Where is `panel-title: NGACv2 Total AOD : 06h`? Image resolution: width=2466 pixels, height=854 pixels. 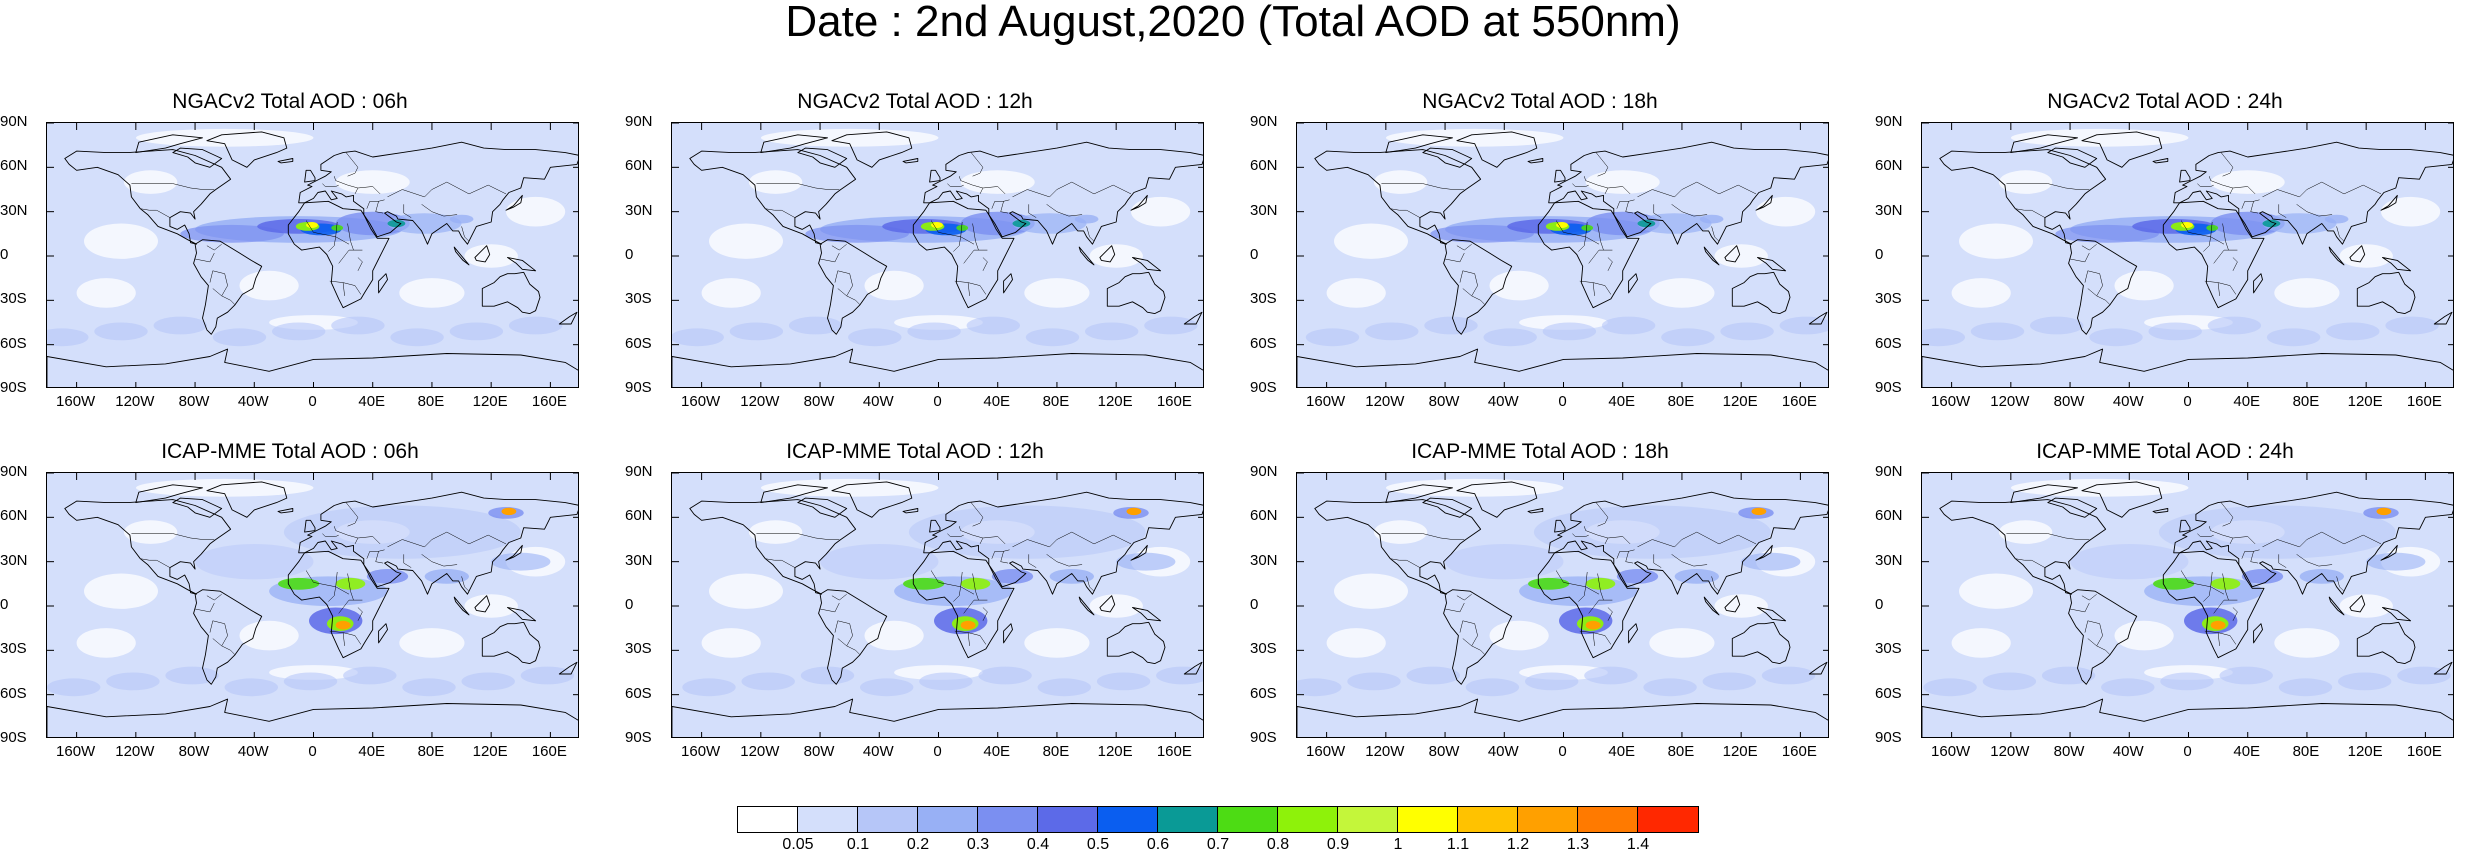 panel-title: NGACv2 Total AOD : 06h is located at coordinates (290, 101).